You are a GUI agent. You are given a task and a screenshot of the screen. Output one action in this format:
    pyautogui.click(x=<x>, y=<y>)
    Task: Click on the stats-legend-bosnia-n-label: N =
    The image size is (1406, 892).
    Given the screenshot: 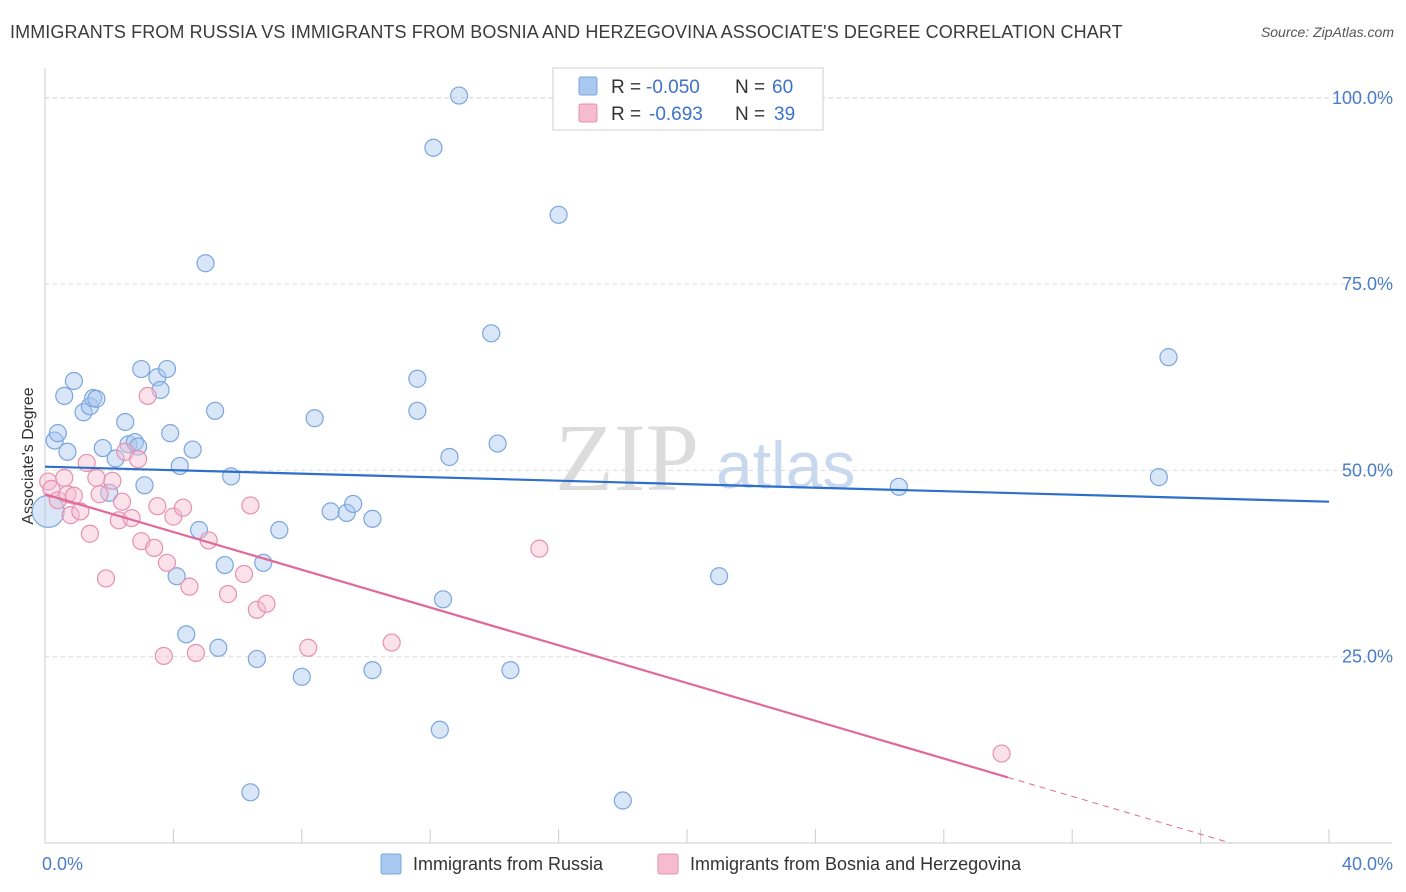 What is the action you would take?
    pyautogui.click(x=752, y=114)
    